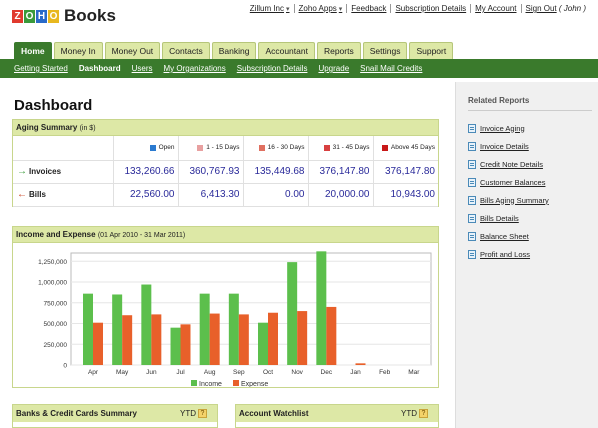  I want to click on aging-col-label: 16 - 30 Days, so click(286, 148).